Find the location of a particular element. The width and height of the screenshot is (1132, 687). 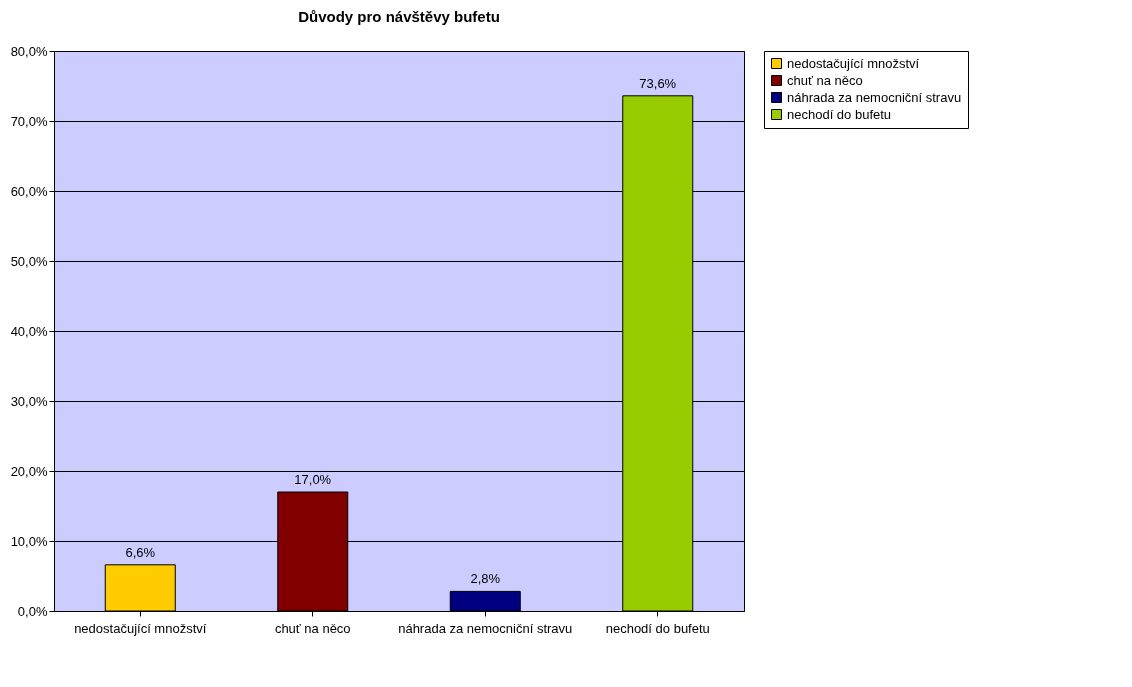

y-tick-label: 60,0% is located at coordinates (29, 191).